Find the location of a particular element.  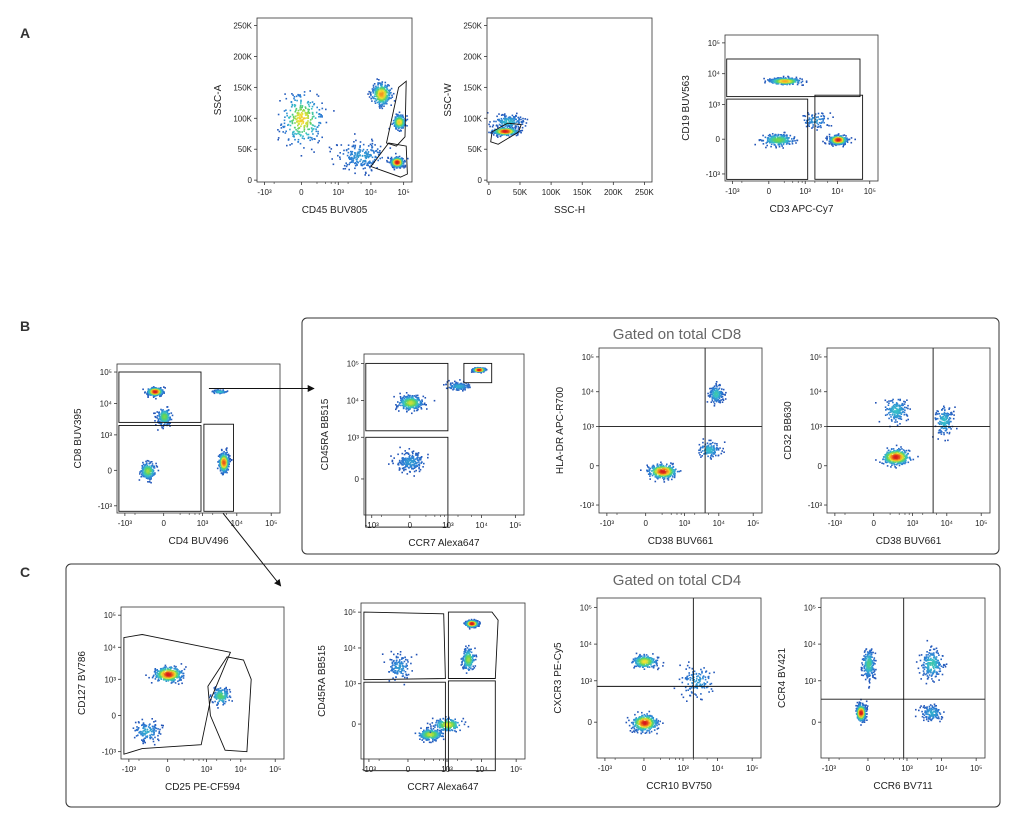

x-tick-label: -10³ is located at coordinates (264, 192).